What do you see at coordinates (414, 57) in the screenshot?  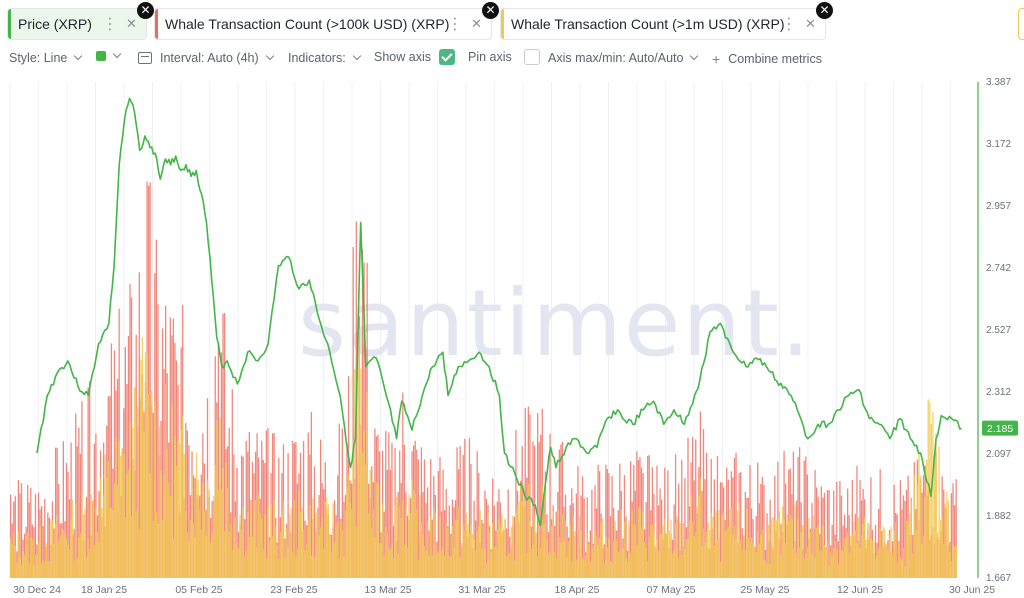 I see `show-axis-toggle: Show axis` at bounding box center [414, 57].